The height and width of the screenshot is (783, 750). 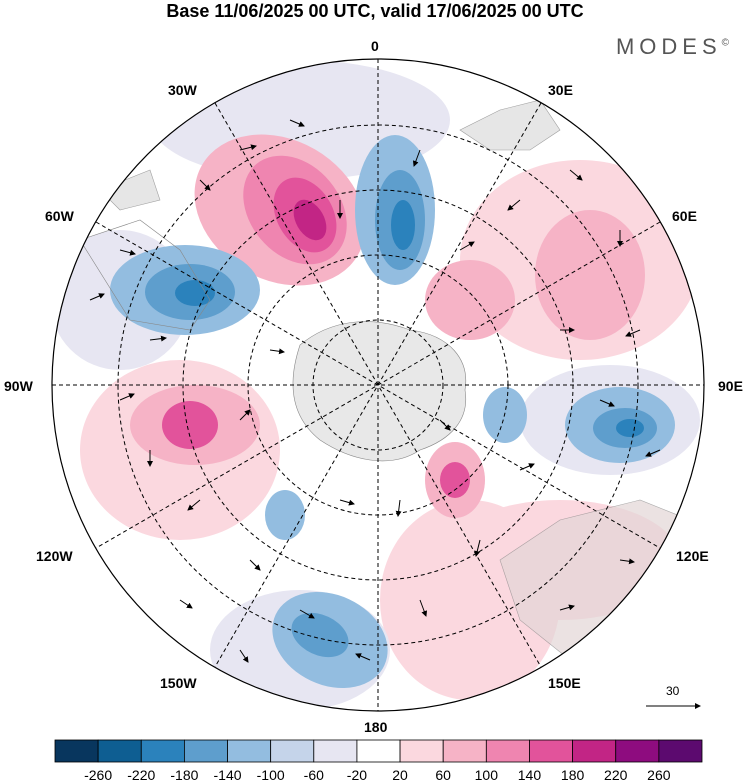 I want to click on colorbar-tick: 180, so click(x=572, y=775).